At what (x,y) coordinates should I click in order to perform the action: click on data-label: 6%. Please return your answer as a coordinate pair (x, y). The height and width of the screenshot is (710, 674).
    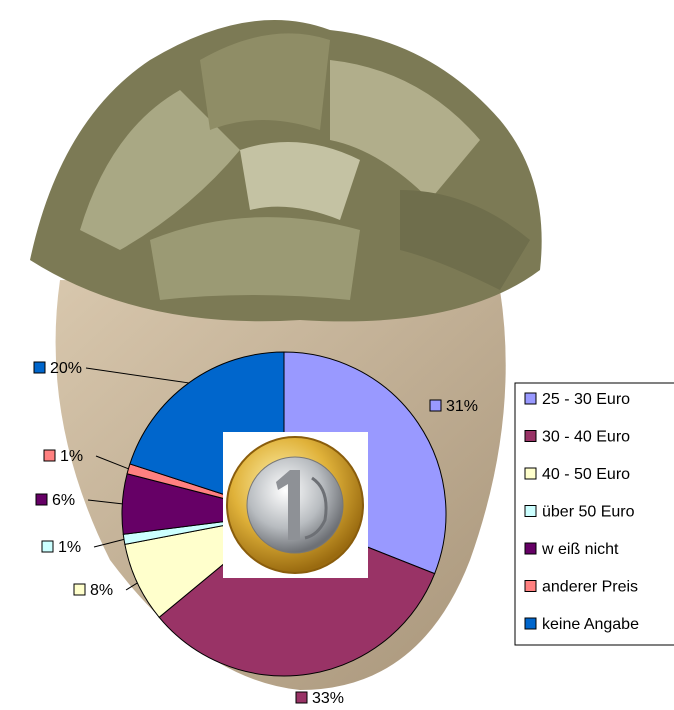
    Looking at the image, I should click on (63, 500).